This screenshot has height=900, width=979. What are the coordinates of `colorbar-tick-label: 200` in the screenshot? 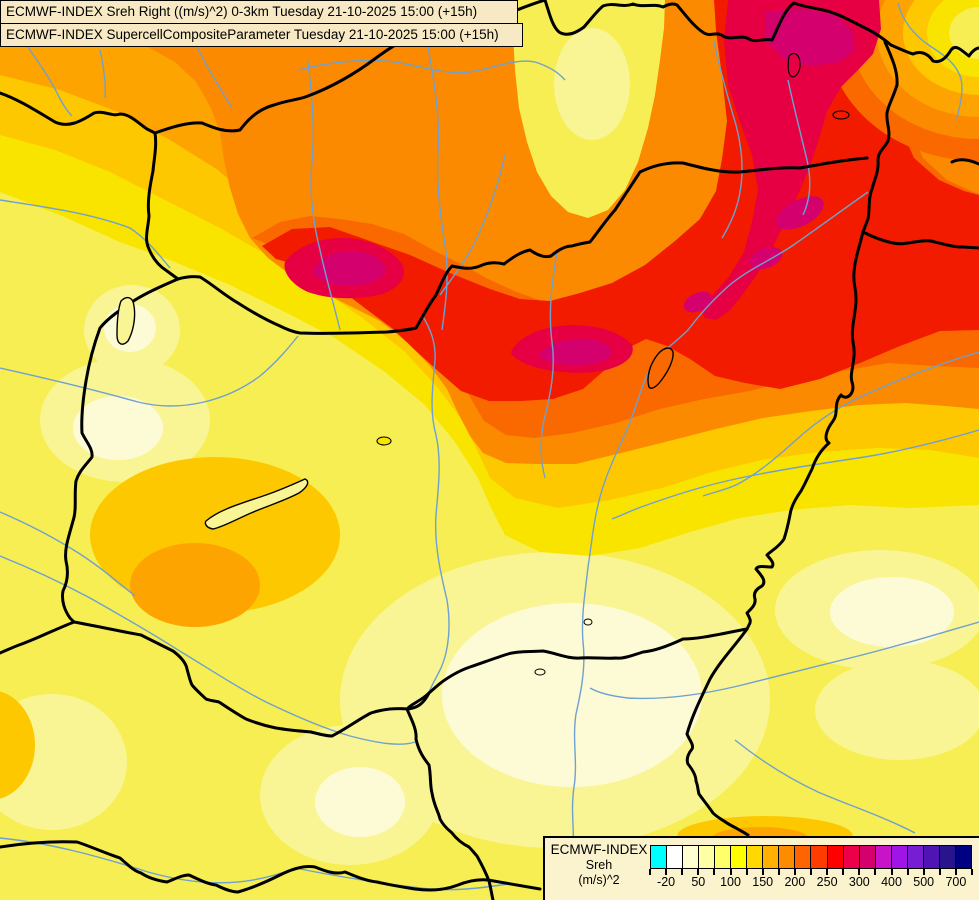 It's located at (795, 882).